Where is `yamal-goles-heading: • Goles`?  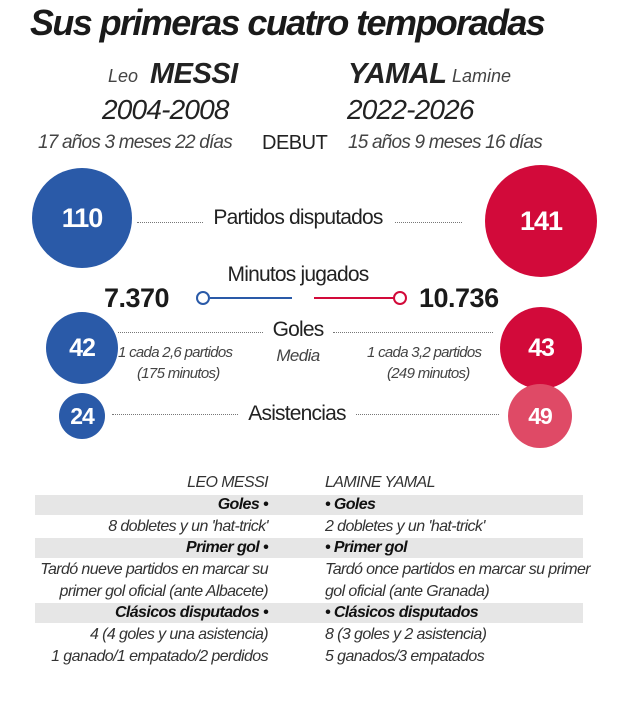
yamal-goles-heading: • Goles is located at coordinates (350, 504).